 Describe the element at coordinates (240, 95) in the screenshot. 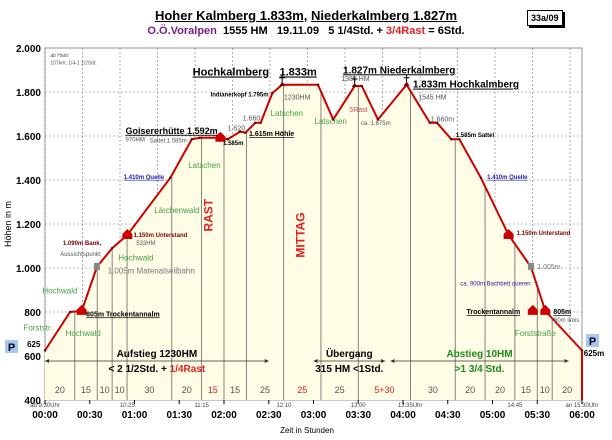

I see `annotation-label: Indianerkopf 1.795m` at that location.